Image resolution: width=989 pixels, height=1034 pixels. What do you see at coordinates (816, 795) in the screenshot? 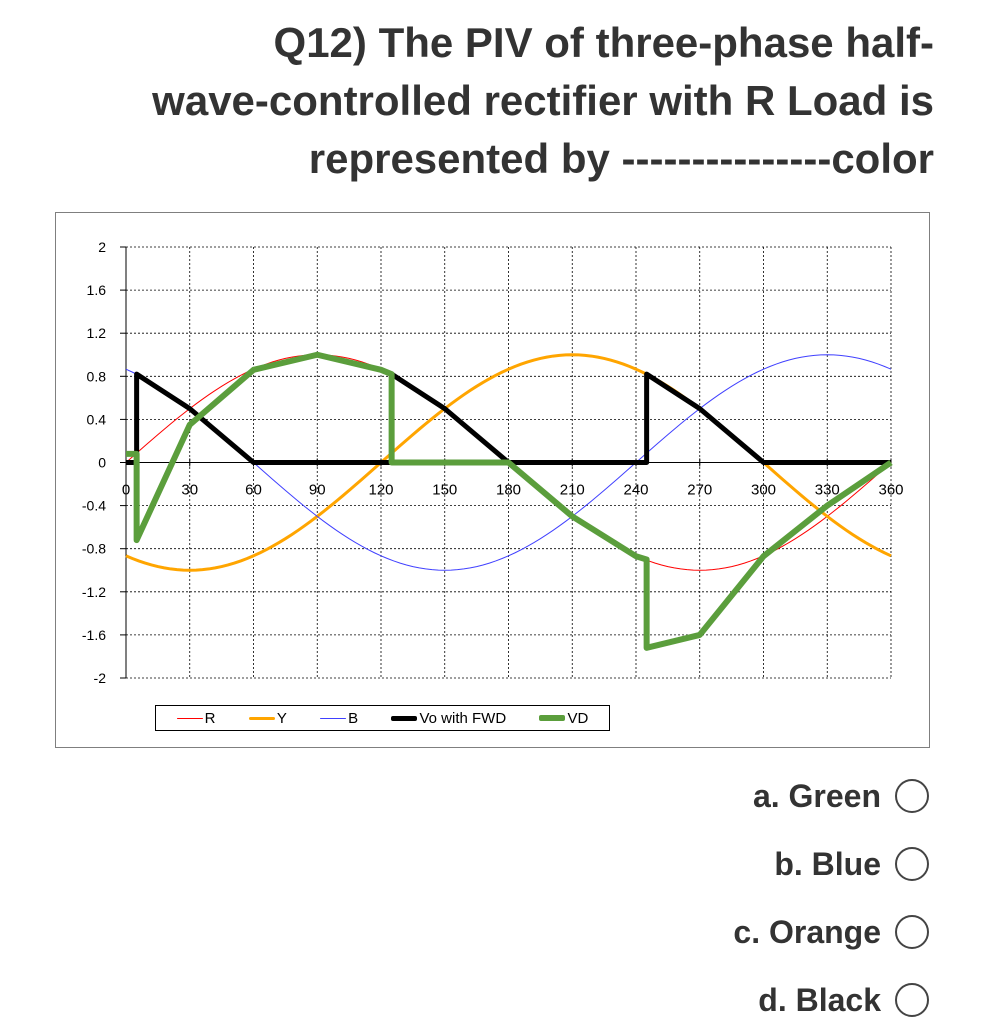
I see `option-a-label: a. Green` at bounding box center [816, 795].